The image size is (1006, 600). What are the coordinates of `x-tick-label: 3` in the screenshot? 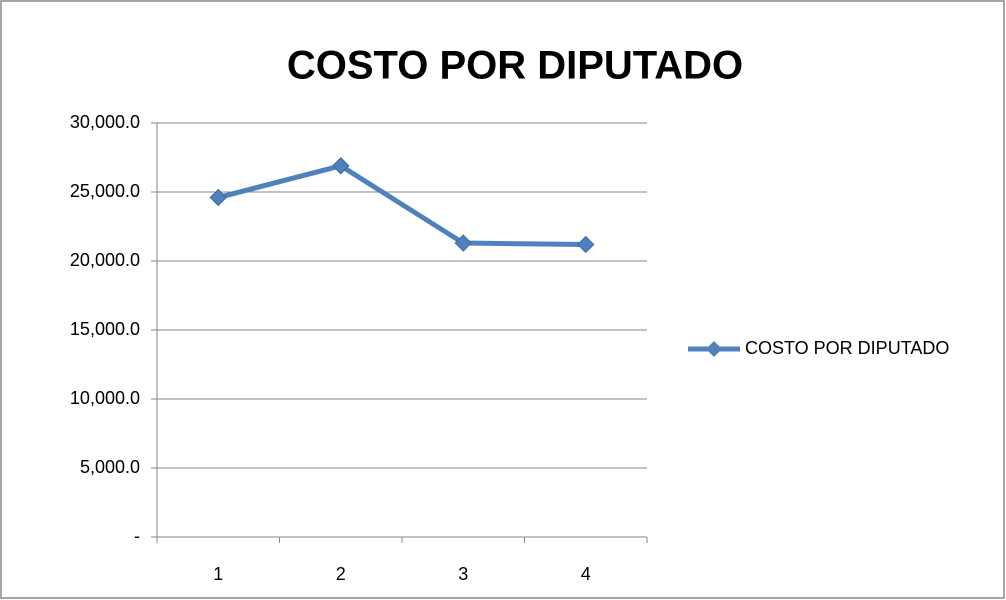 It's located at (463, 574).